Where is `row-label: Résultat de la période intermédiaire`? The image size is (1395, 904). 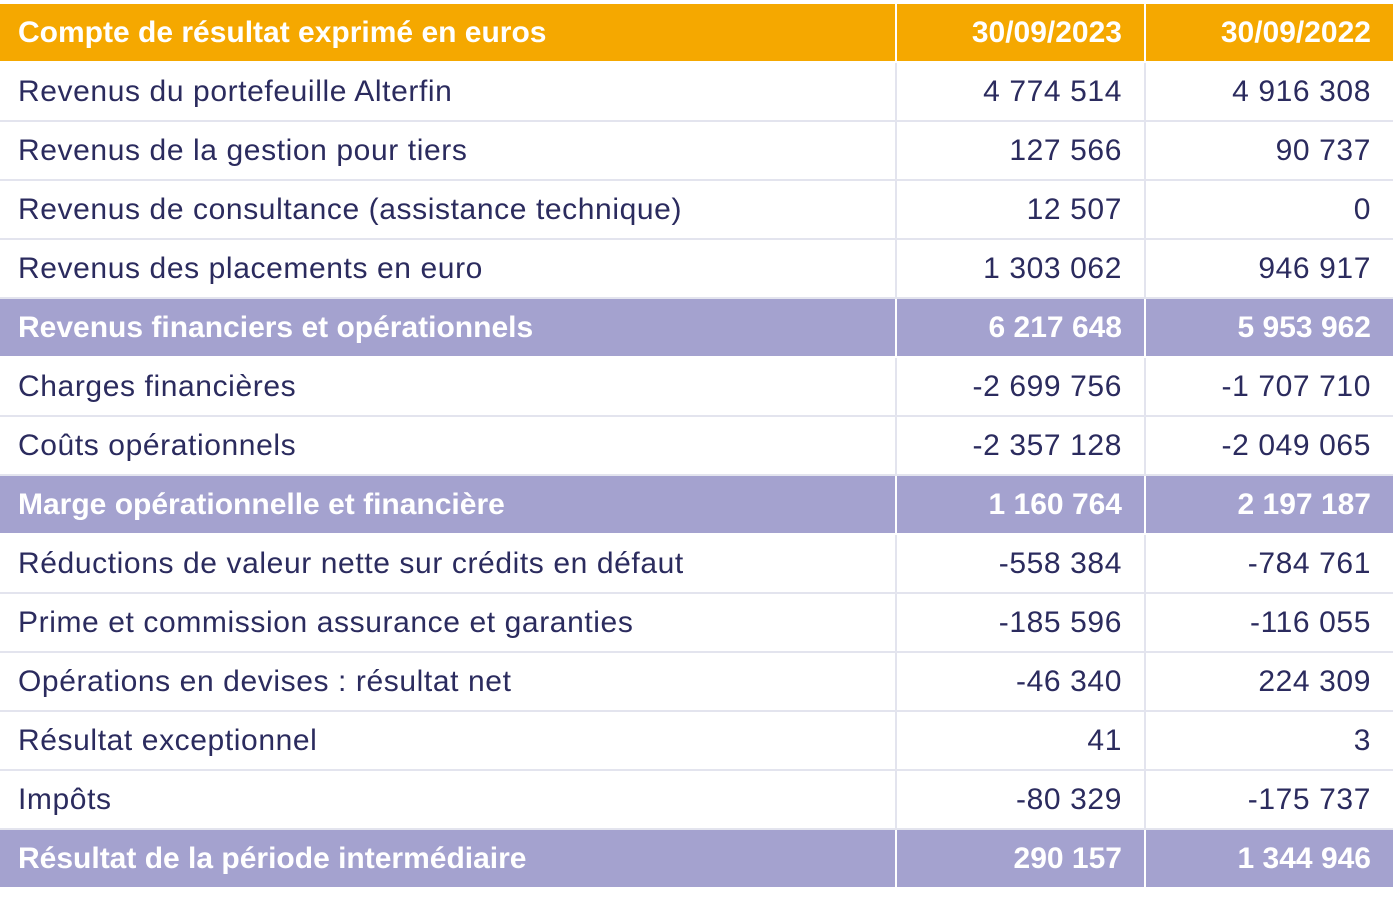
row-label: Résultat de la période intermédiaire is located at coordinates (447, 859).